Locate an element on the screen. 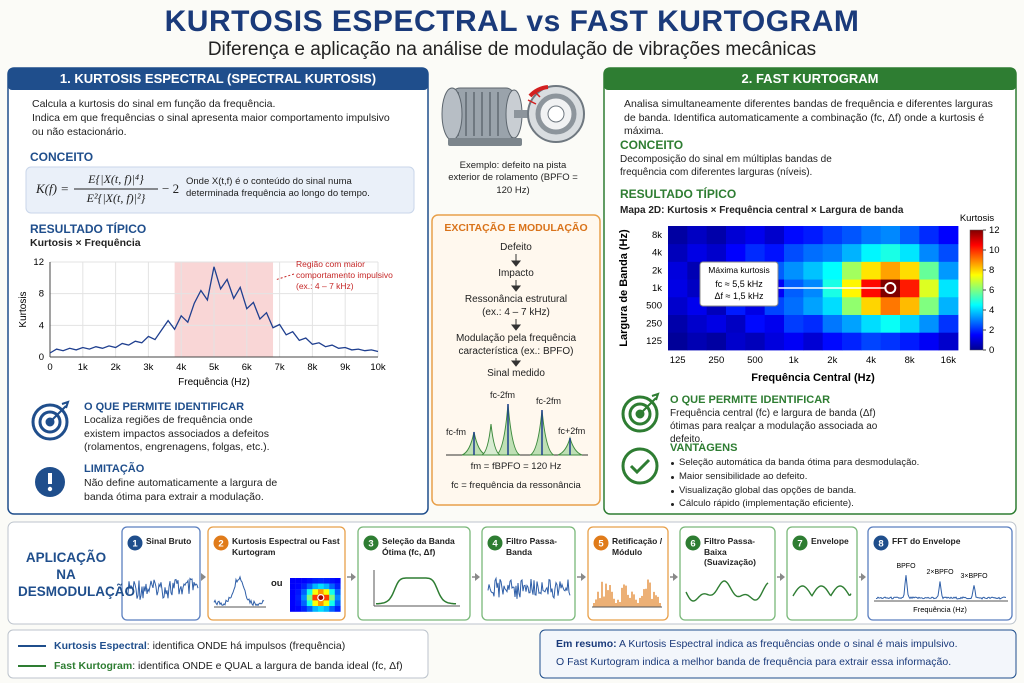 This screenshot has width=1024, height=683. step-number: 8 is located at coordinates (880, 544).